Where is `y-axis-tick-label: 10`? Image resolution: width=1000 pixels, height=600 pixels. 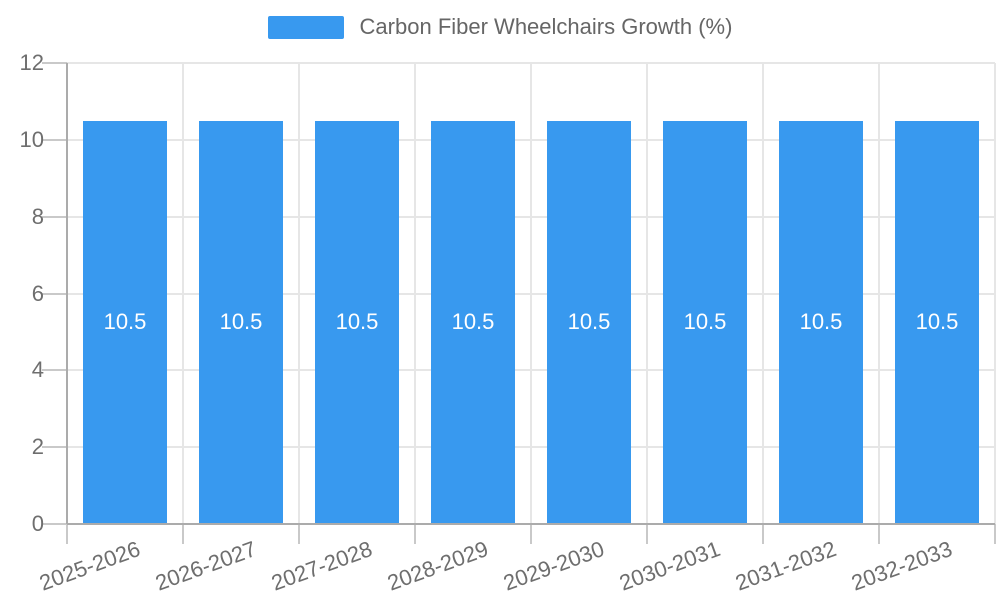 y-axis-tick-label: 10 is located at coordinates (31, 139).